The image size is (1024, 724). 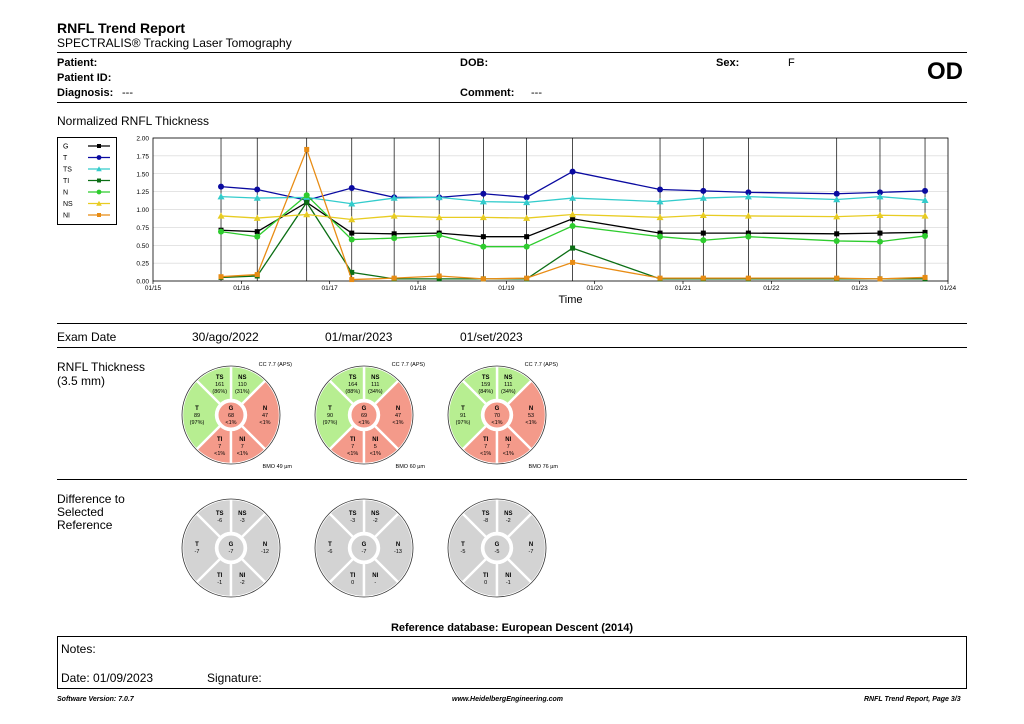 What do you see at coordinates (197, 423) in the screenshot?
I see `sector-text-t: (97%)` at bounding box center [197, 423].